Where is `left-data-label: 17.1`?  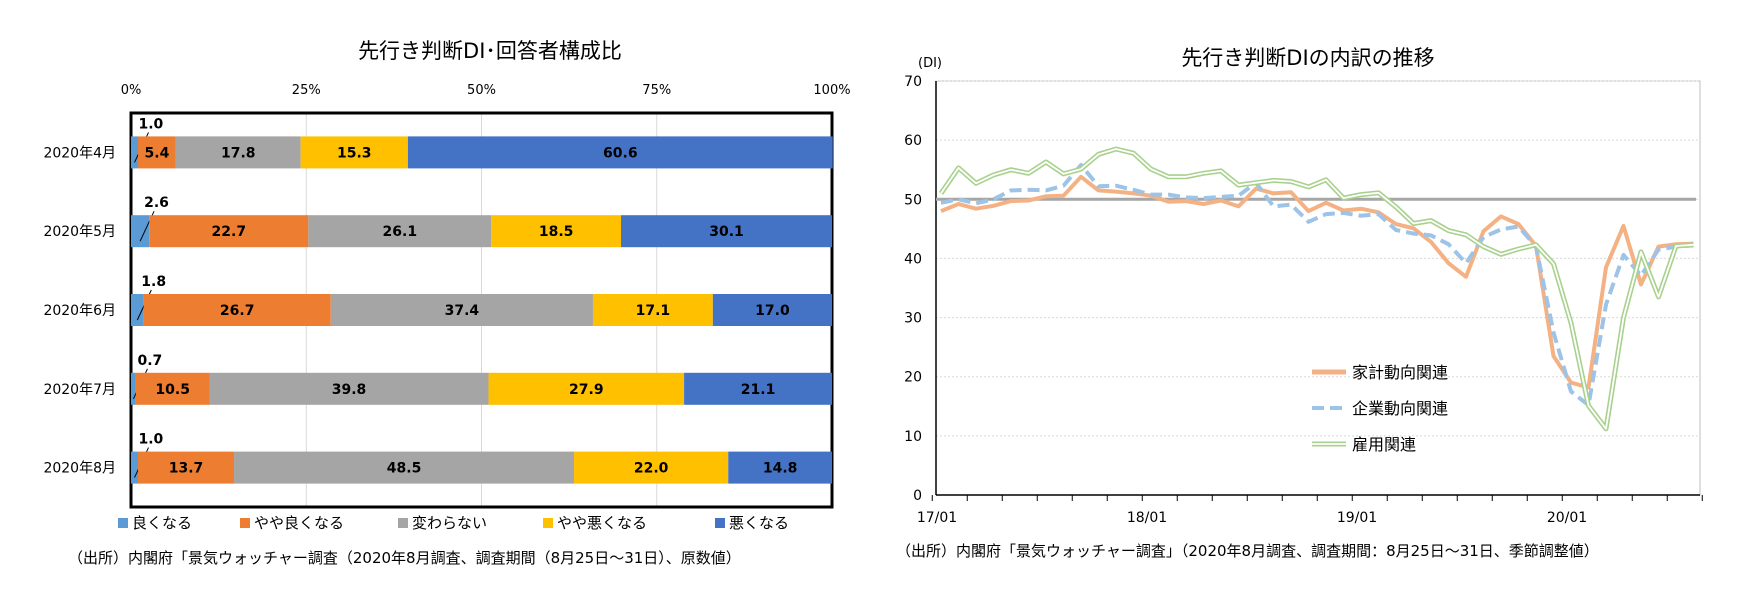
left-data-label: 17.1 is located at coordinates (653, 311).